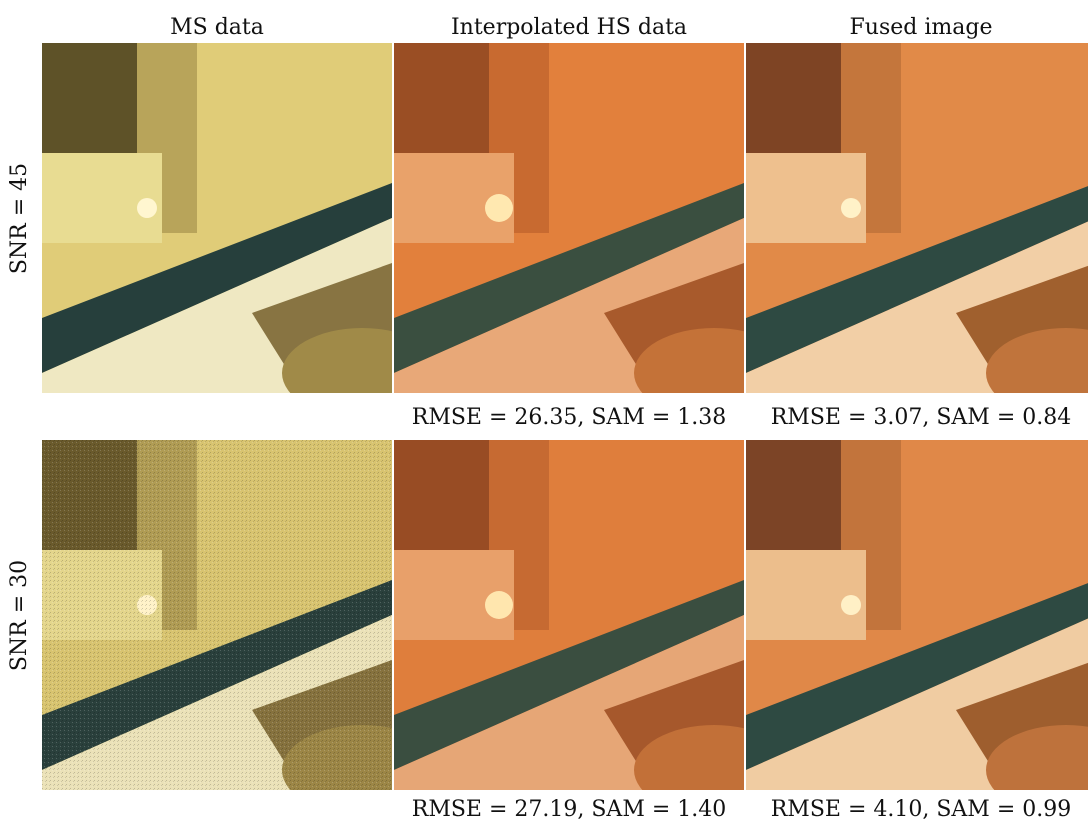 This screenshot has height=824, width=1088. I want to click on ms-scene, so click(217, 218).